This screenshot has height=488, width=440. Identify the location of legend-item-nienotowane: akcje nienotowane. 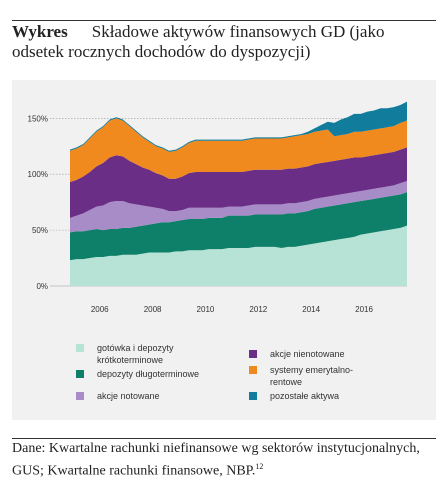
(329, 354).